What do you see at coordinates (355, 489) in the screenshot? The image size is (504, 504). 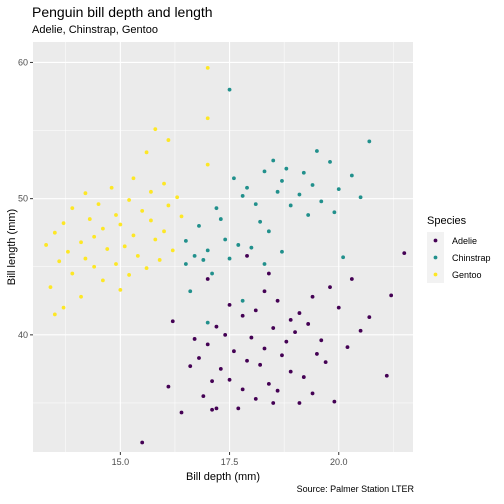 I see `chart-caption: Source: Palmer Station LTER` at bounding box center [355, 489].